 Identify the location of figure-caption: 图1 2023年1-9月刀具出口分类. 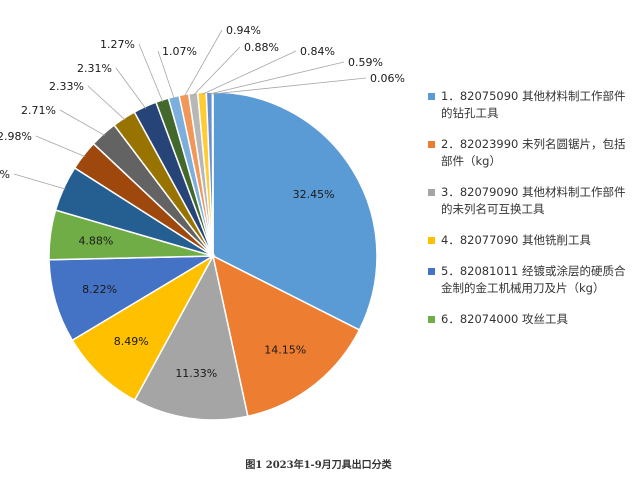
(318, 465).